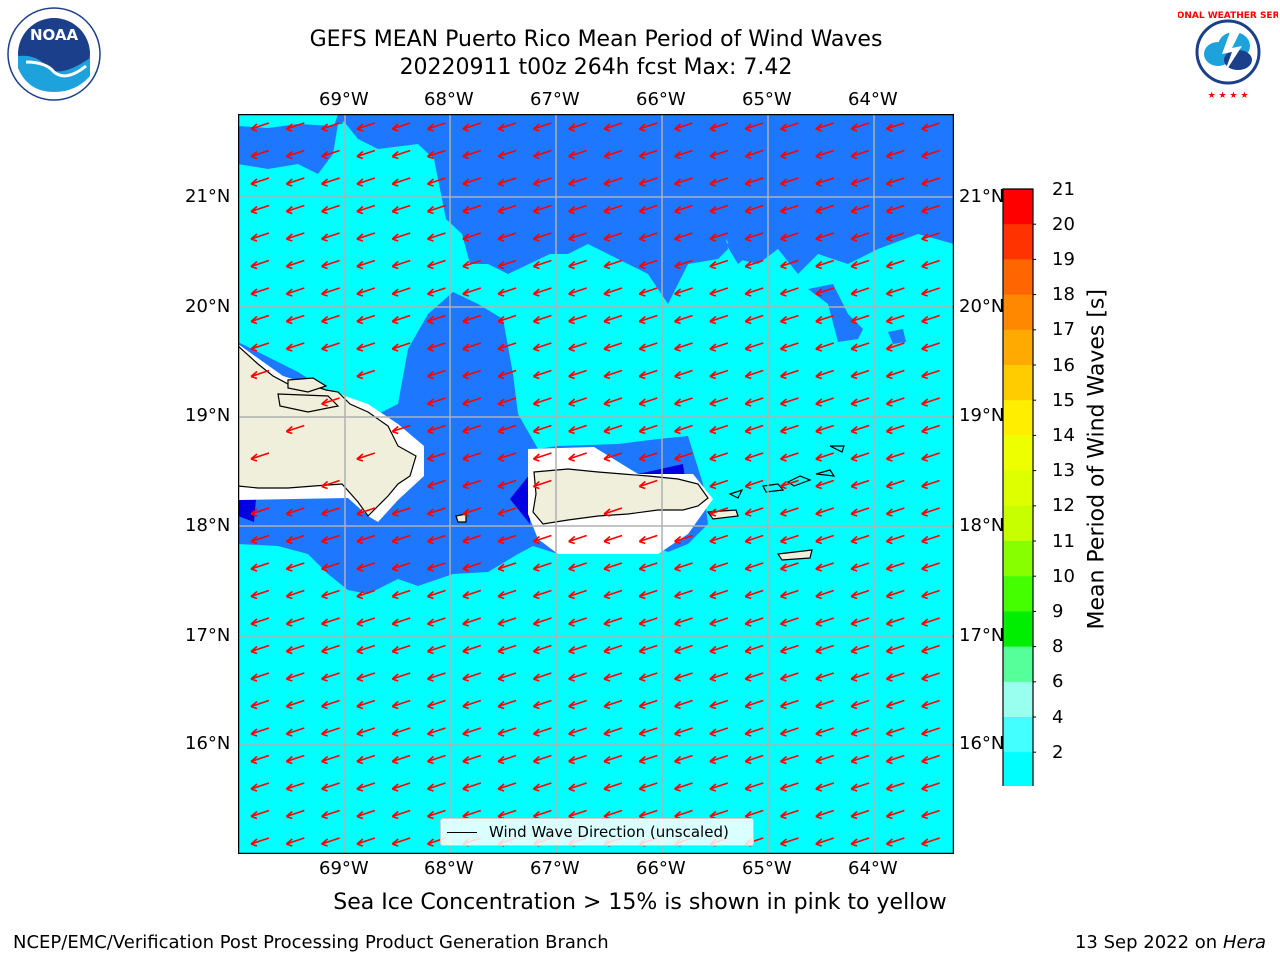  What do you see at coordinates (1058, 646) in the screenshot?
I see `colorbar-tick: 8` at bounding box center [1058, 646].